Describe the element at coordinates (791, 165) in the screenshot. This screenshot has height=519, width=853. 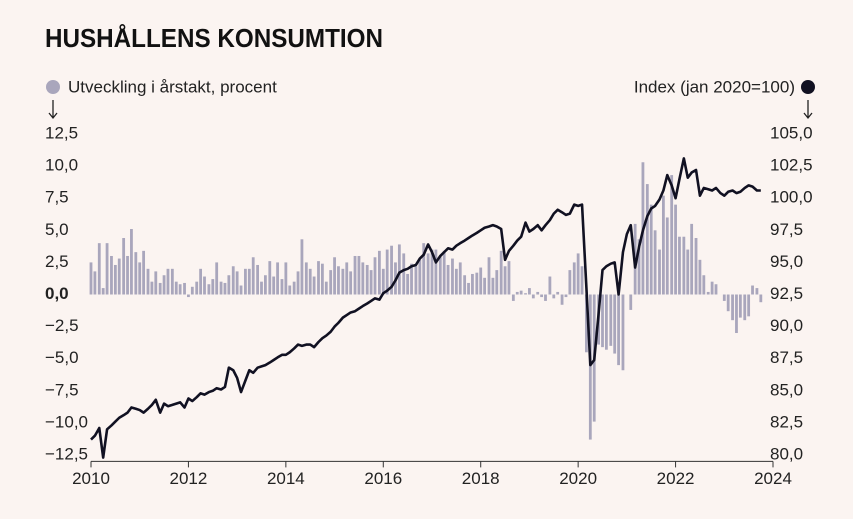
I see `y2-tick-label: 102,5` at that location.